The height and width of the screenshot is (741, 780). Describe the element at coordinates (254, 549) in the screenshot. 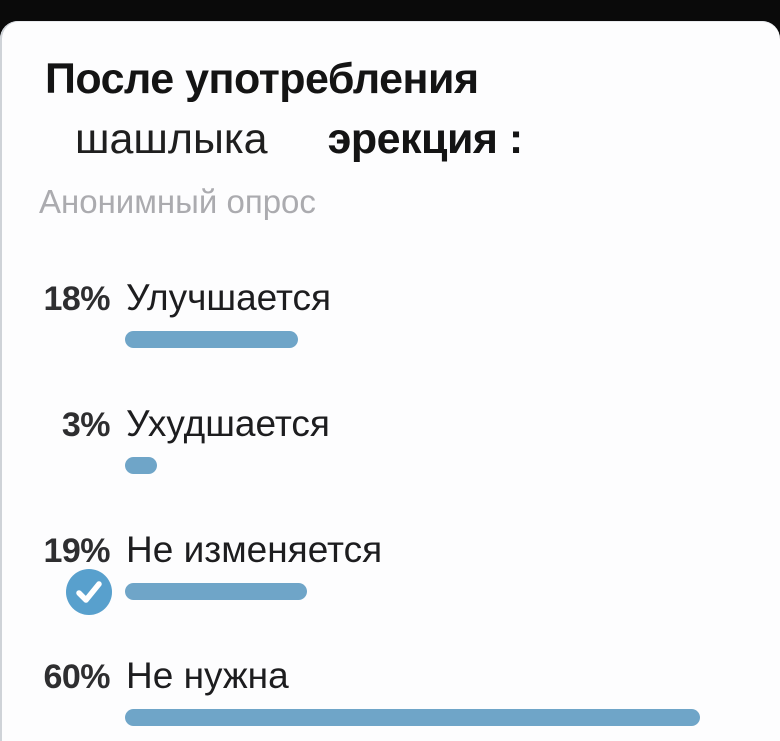

I see `option-label: Не изменяется` at that location.